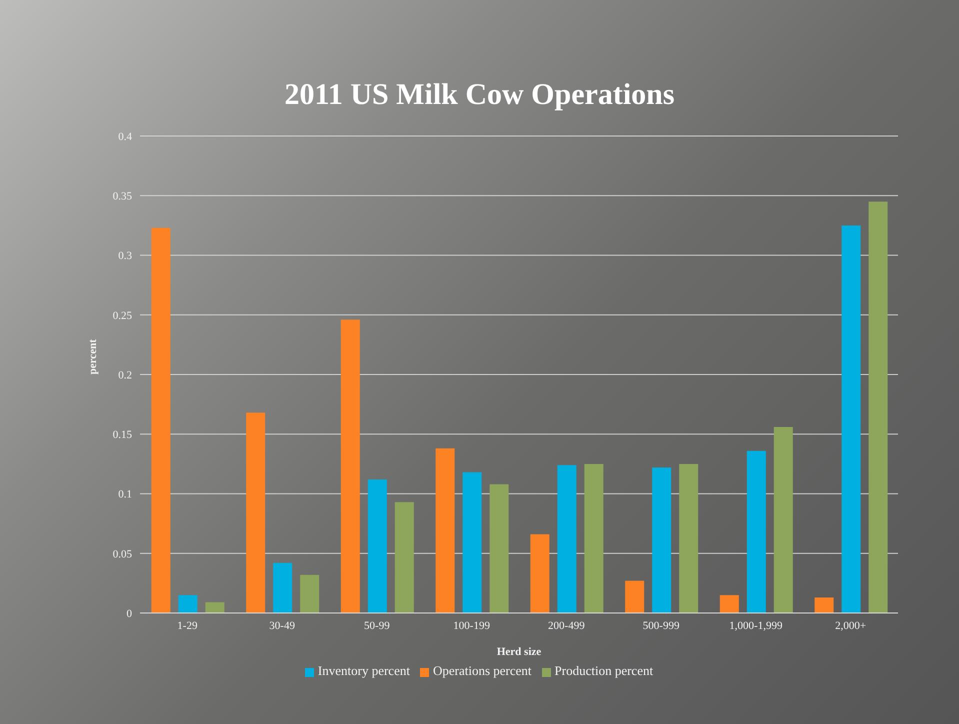  What do you see at coordinates (850, 626) in the screenshot?
I see `x-tick-label: 2,000+` at bounding box center [850, 626].